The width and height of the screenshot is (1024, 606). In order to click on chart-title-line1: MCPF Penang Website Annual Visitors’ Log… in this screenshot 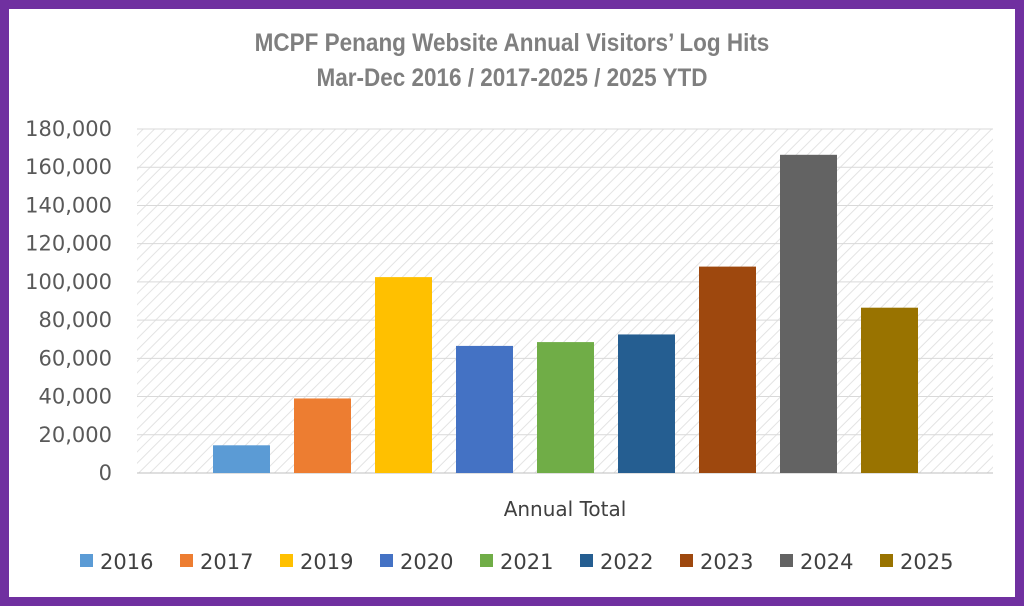, I will do `click(512, 43)`.